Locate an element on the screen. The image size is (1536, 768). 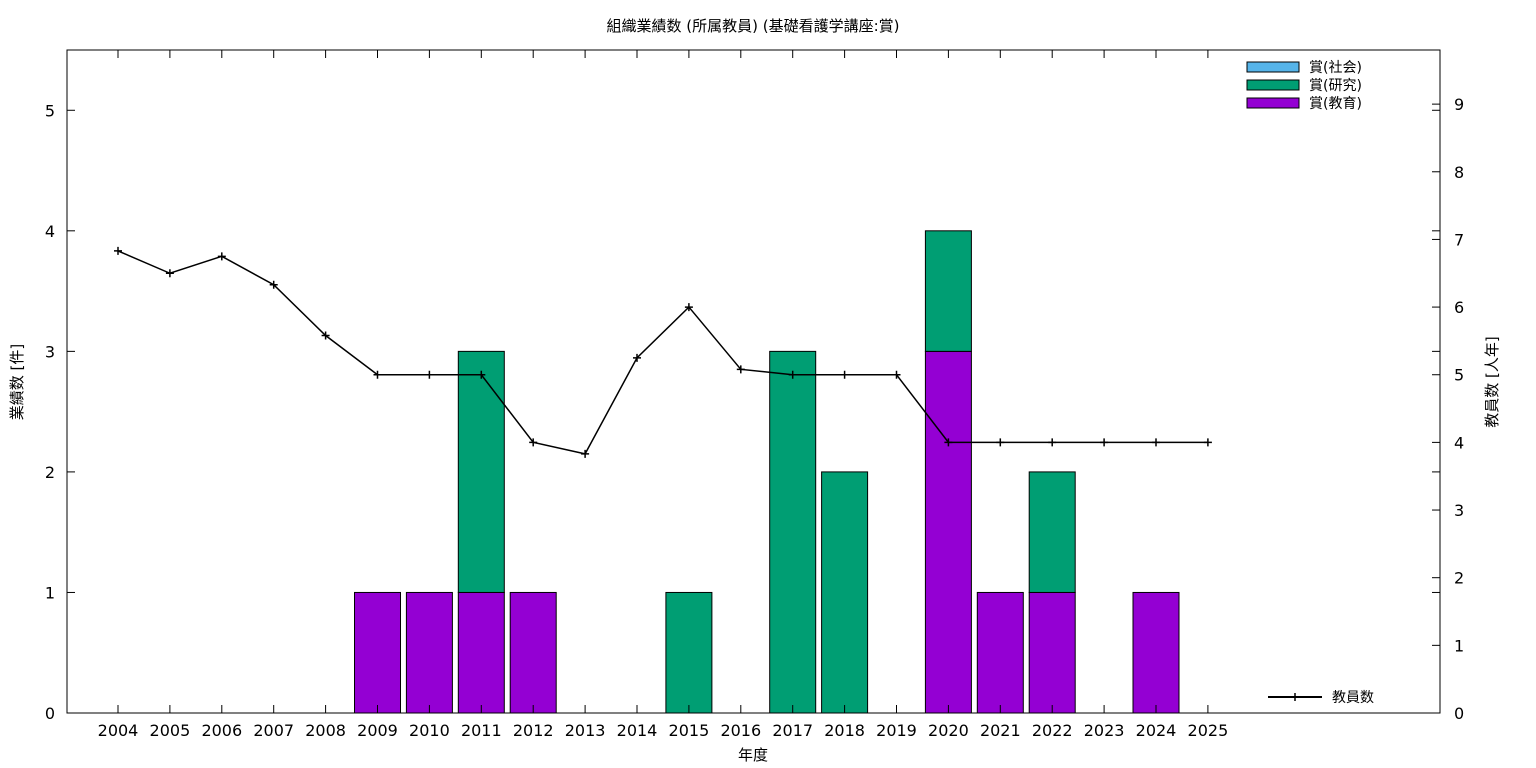
y-tick-label: 1 is located at coordinates (50, 592).